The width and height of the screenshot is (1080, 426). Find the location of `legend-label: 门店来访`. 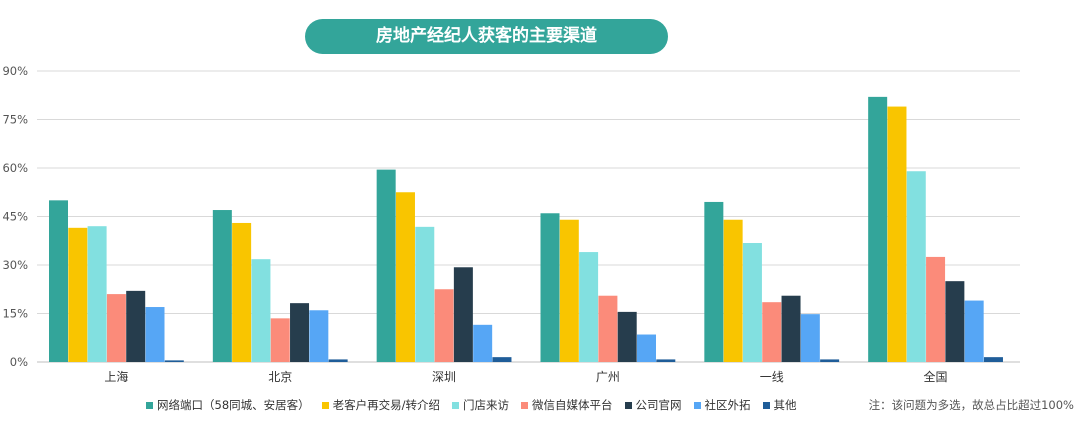

legend-label: 门店来访 is located at coordinates (486, 405).